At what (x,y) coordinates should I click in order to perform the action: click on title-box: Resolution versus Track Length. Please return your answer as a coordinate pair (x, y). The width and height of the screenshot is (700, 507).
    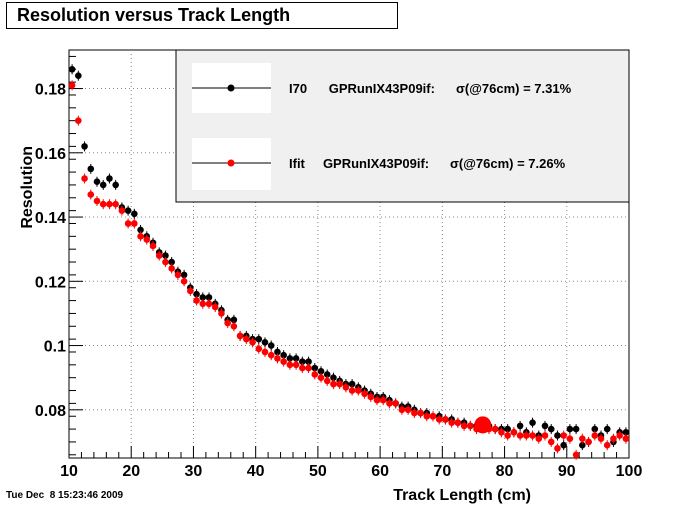
    Looking at the image, I should click on (202, 15).